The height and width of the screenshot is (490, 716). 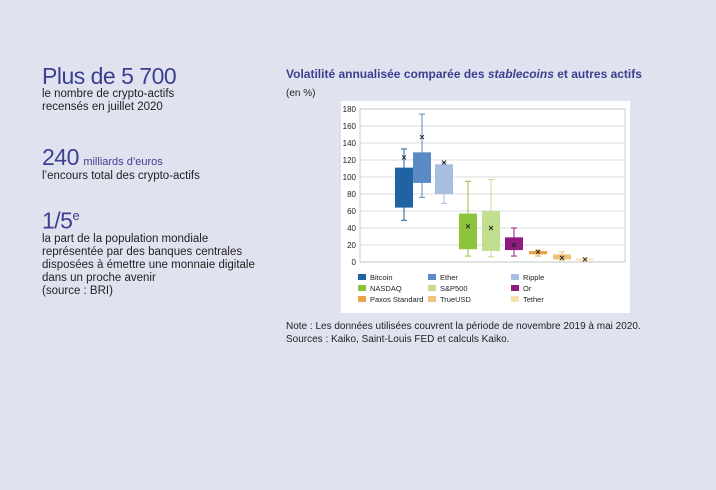 I want to click on box-s-p500, so click(x=491, y=231).